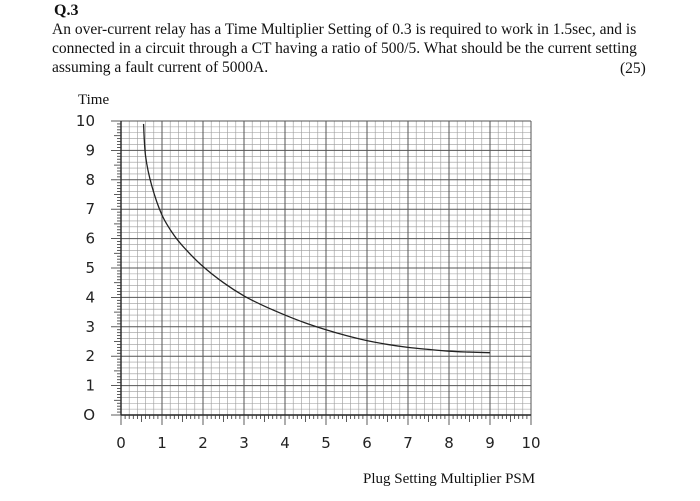 The image size is (700, 501). Describe the element at coordinates (367, 443) in the screenshot. I see `x-tick-label: 6` at that location.